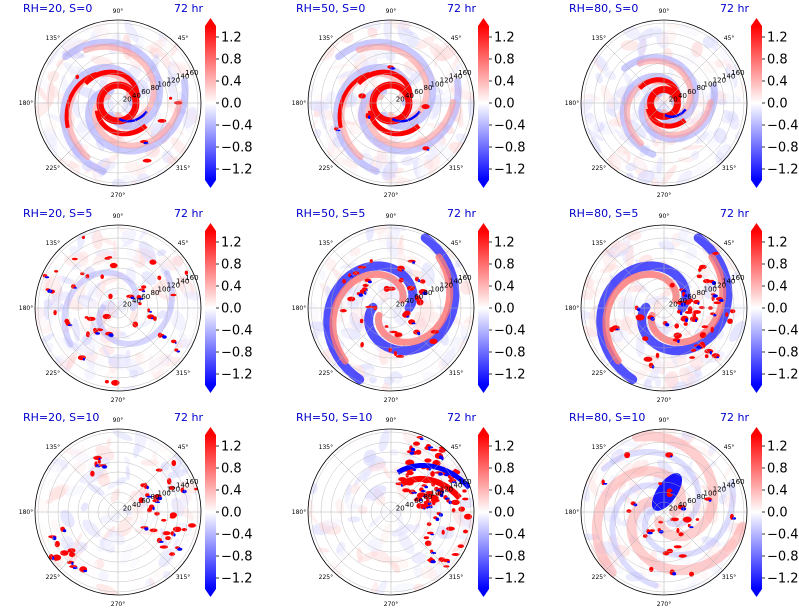 The width and height of the screenshot is (799, 616). I want to click on colorbar-tick-label: 0.4, so click(504, 287).